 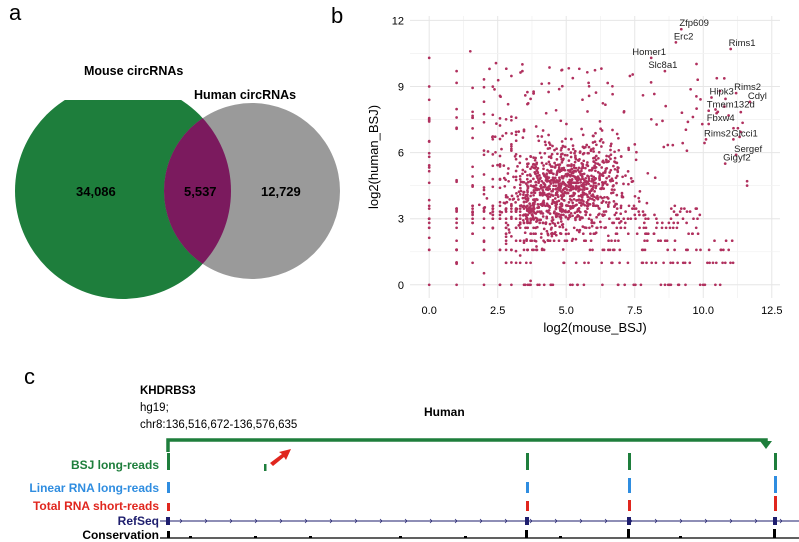 What do you see at coordinates (245, 95) in the screenshot?
I see `venn-human-label: Human circRNAs` at bounding box center [245, 95].